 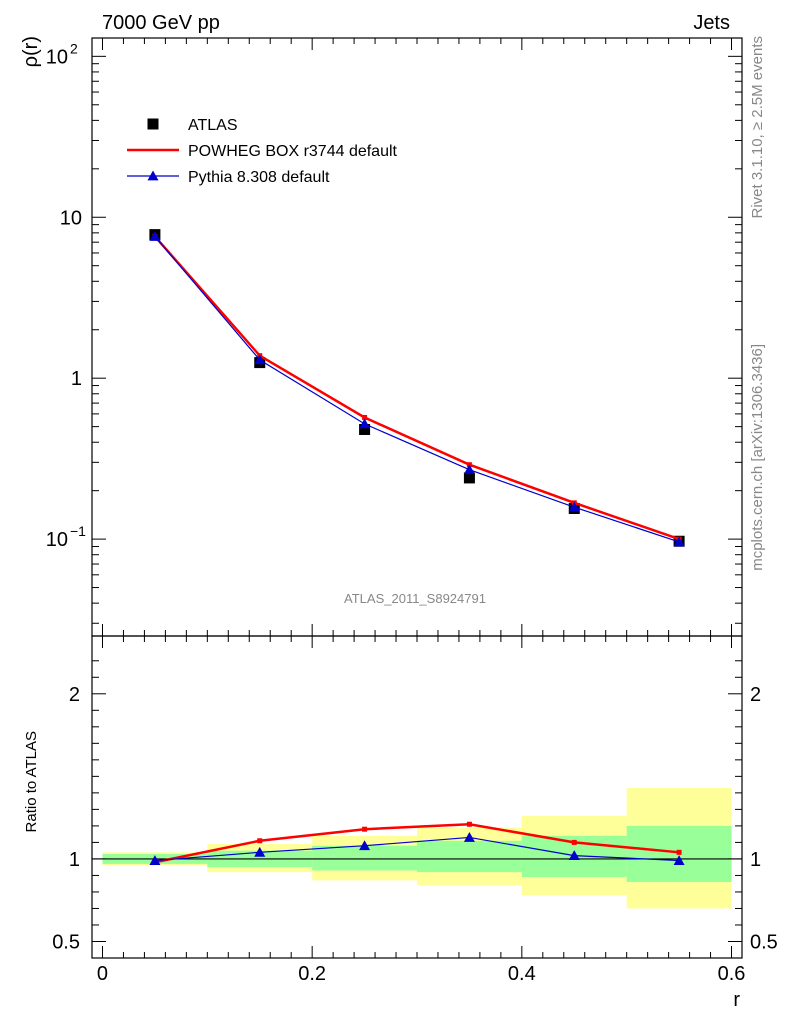 What do you see at coordinates (76, 379) in the screenshot?
I see `y-tick-label: 1` at bounding box center [76, 379].